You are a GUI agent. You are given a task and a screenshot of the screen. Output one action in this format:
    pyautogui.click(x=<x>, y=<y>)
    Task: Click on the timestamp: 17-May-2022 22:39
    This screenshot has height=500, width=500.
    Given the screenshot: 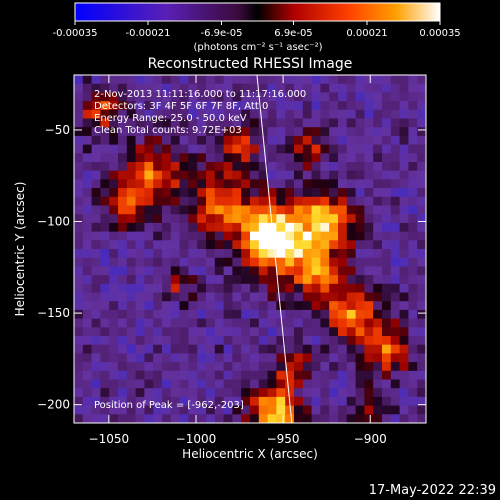 What is the action you would take?
    pyautogui.click(x=432, y=490)
    